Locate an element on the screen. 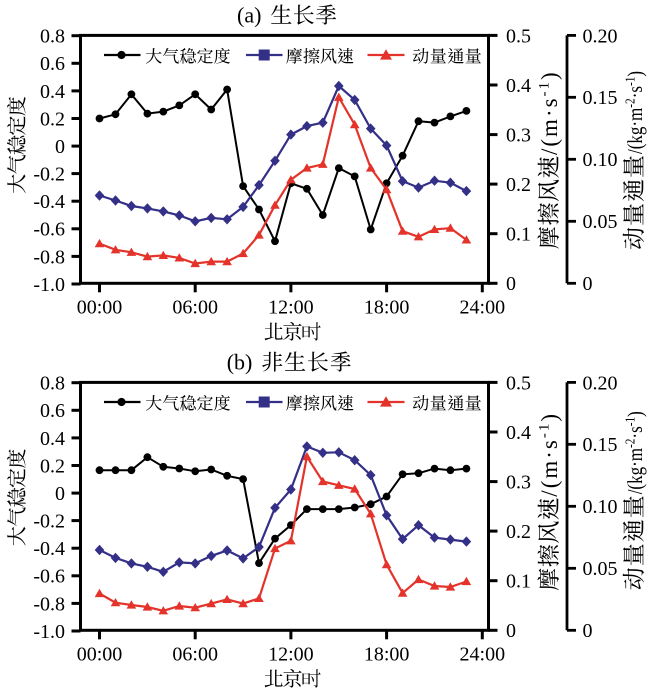 Image resolution: width=650 pixels, height=700 pixels. svg-text: (b) is located at coordinates (240, 361).